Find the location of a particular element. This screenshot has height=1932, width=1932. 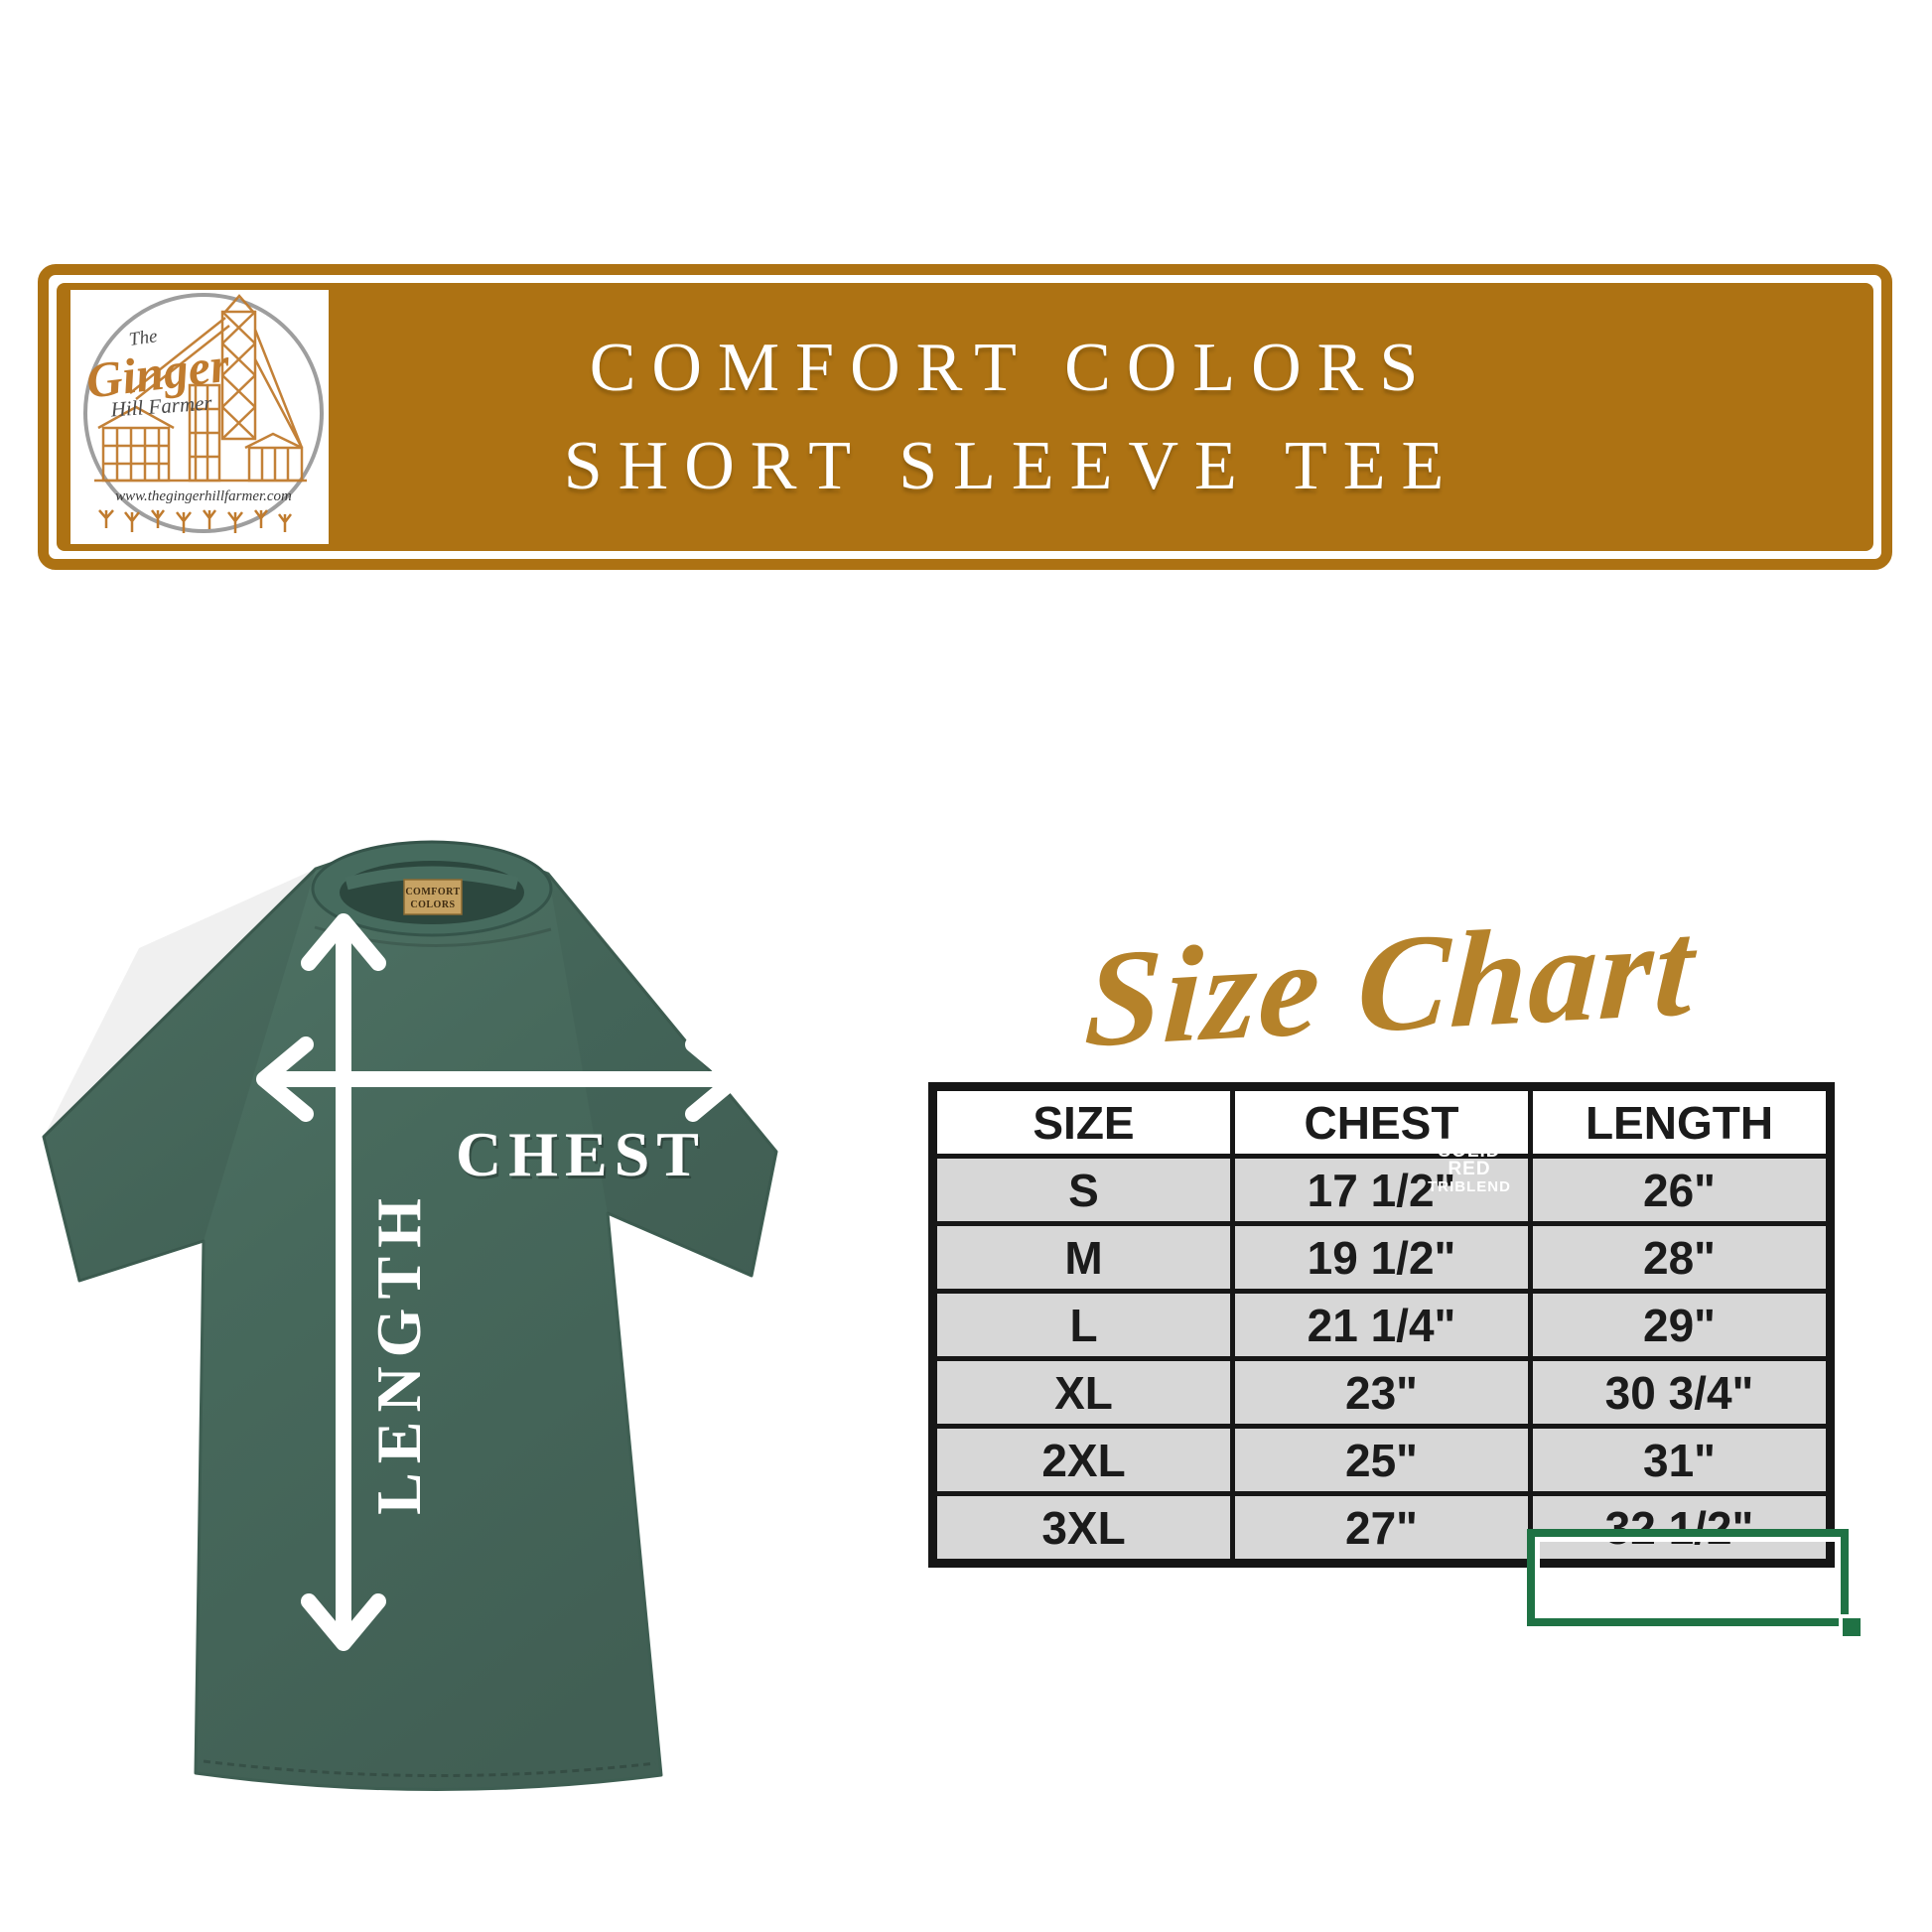

table-row: 3XL 27" 32 1/2" is located at coordinates (1382, 1528).